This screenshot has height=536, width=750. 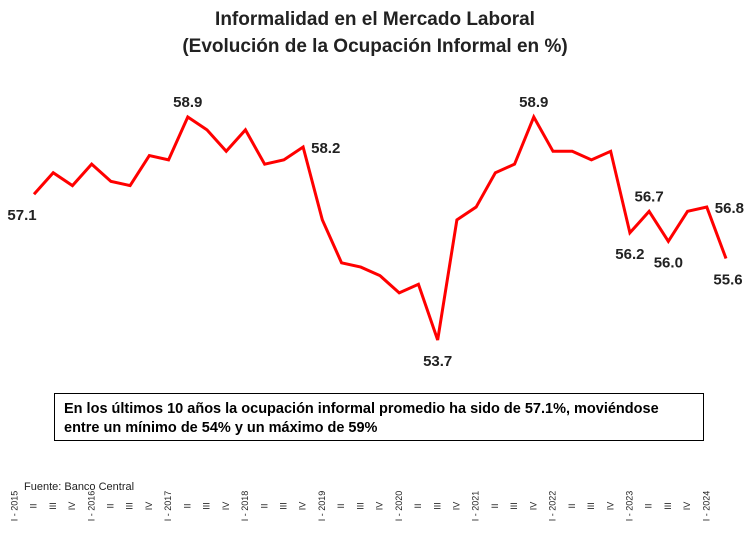 I want to click on data-label: 56.8, so click(x=729, y=208).